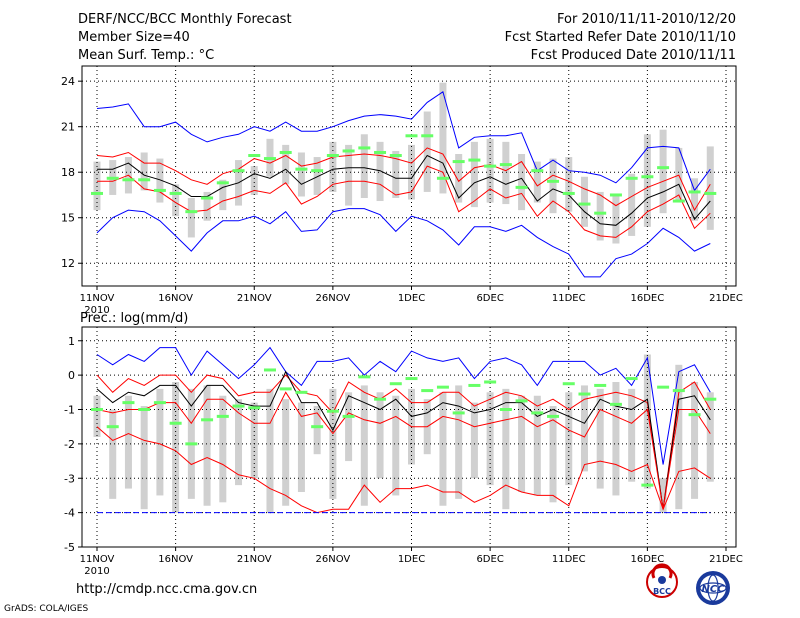 This screenshot has width=800, height=618. I want to click on source-url: http://cmdp.ncc.cma.gov.cn, so click(167, 589).